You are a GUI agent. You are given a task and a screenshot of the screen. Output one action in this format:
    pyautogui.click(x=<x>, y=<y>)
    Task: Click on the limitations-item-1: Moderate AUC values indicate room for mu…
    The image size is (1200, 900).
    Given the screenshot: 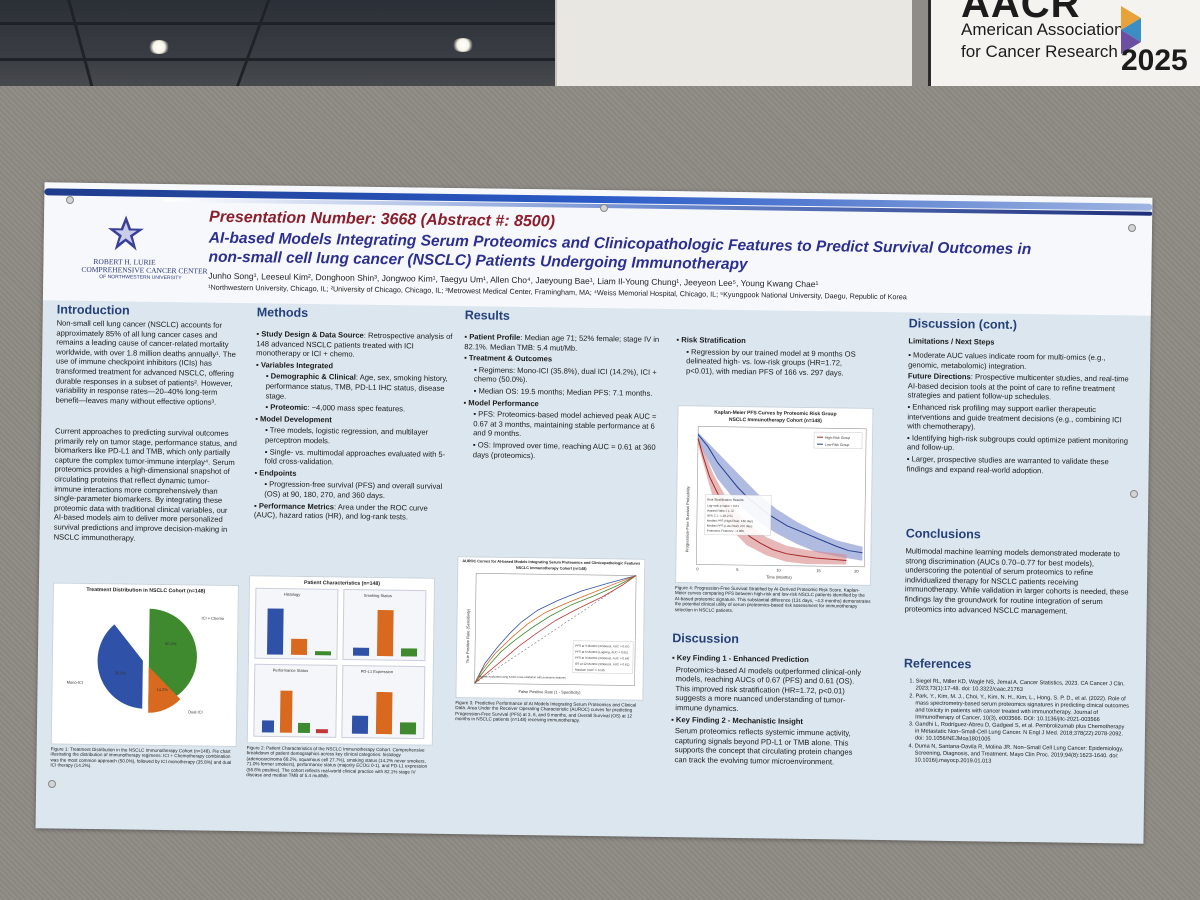 What is the action you would take?
    pyautogui.click(x=1021, y=361)
    